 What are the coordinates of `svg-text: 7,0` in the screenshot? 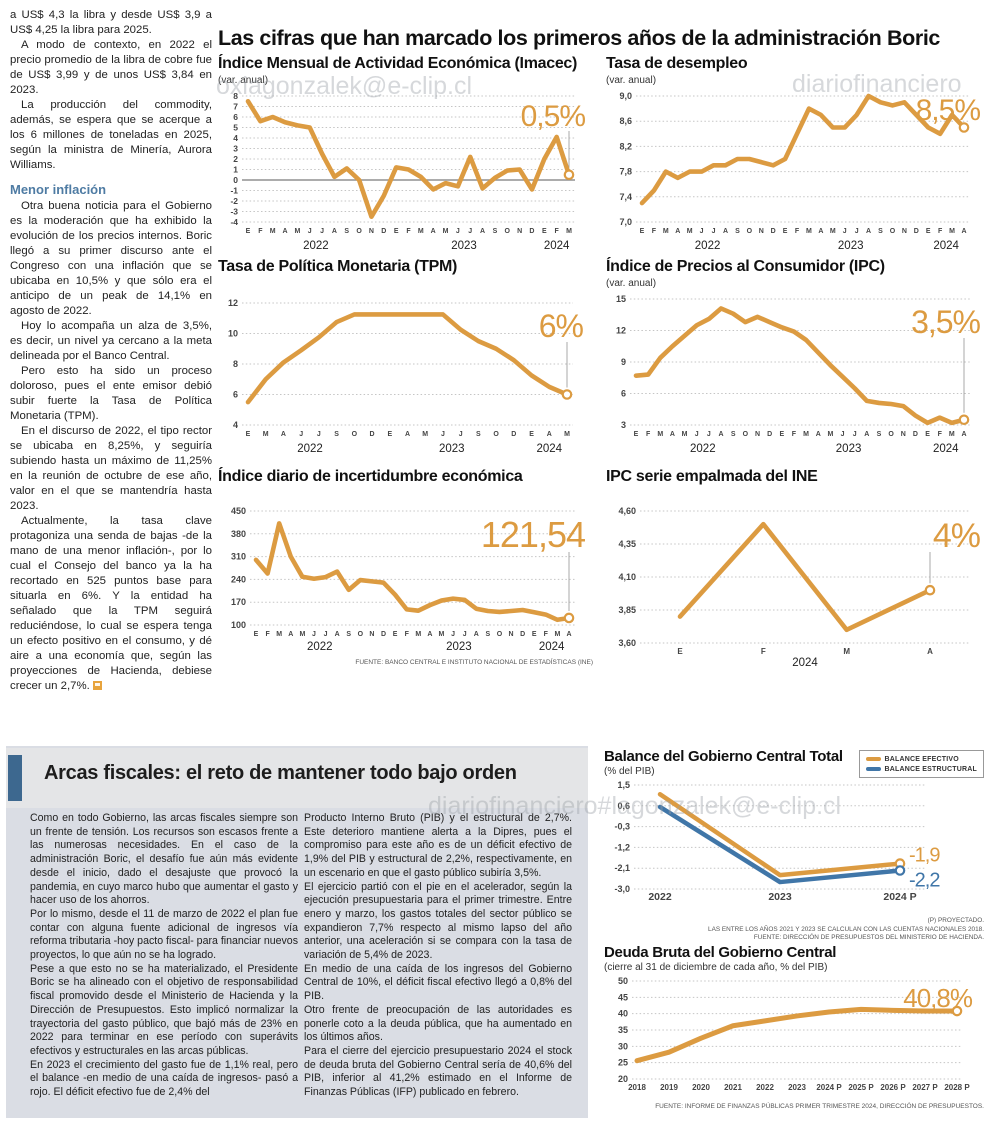 It's located at (625, 222).